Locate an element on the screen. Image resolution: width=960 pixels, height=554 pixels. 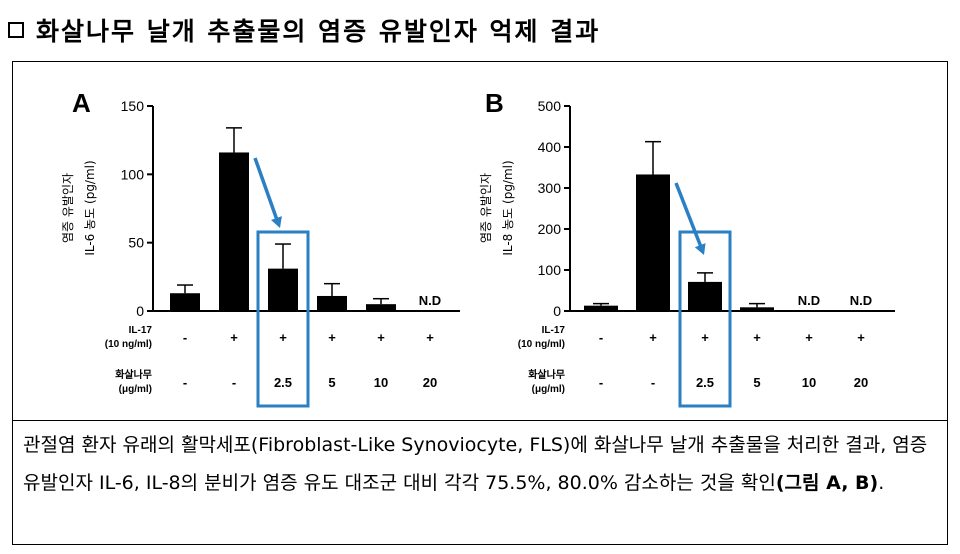
chart-a-ylabel-line2: IL-6 농도 (pg/ml) is located at coordinates (90, 207).